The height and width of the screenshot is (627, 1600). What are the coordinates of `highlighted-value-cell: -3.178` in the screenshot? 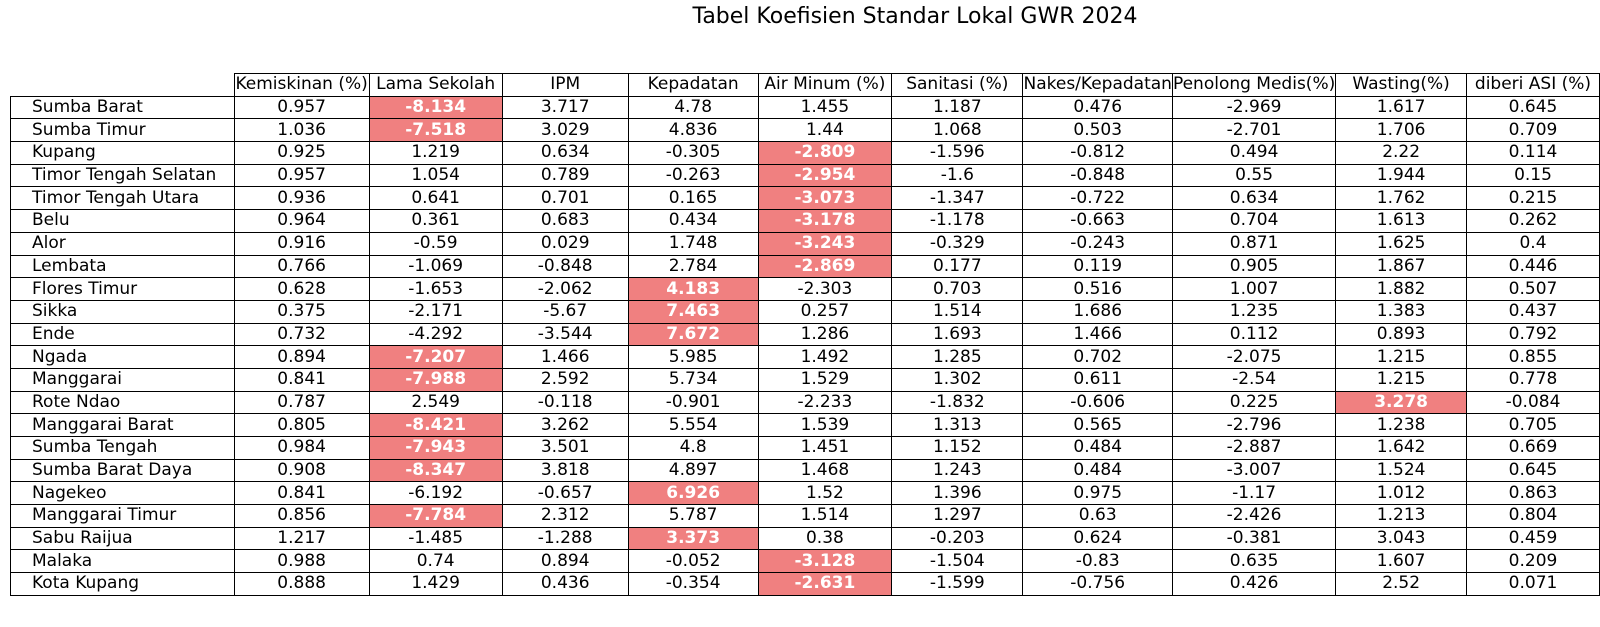 It's located at (825, 221).